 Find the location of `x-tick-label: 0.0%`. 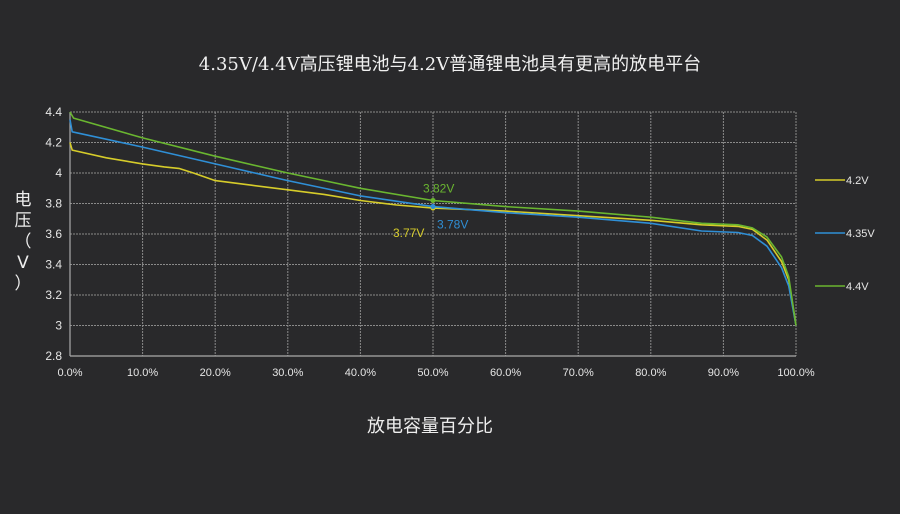

x-tick-label: 0.0% is located at coordinates (69, 373).